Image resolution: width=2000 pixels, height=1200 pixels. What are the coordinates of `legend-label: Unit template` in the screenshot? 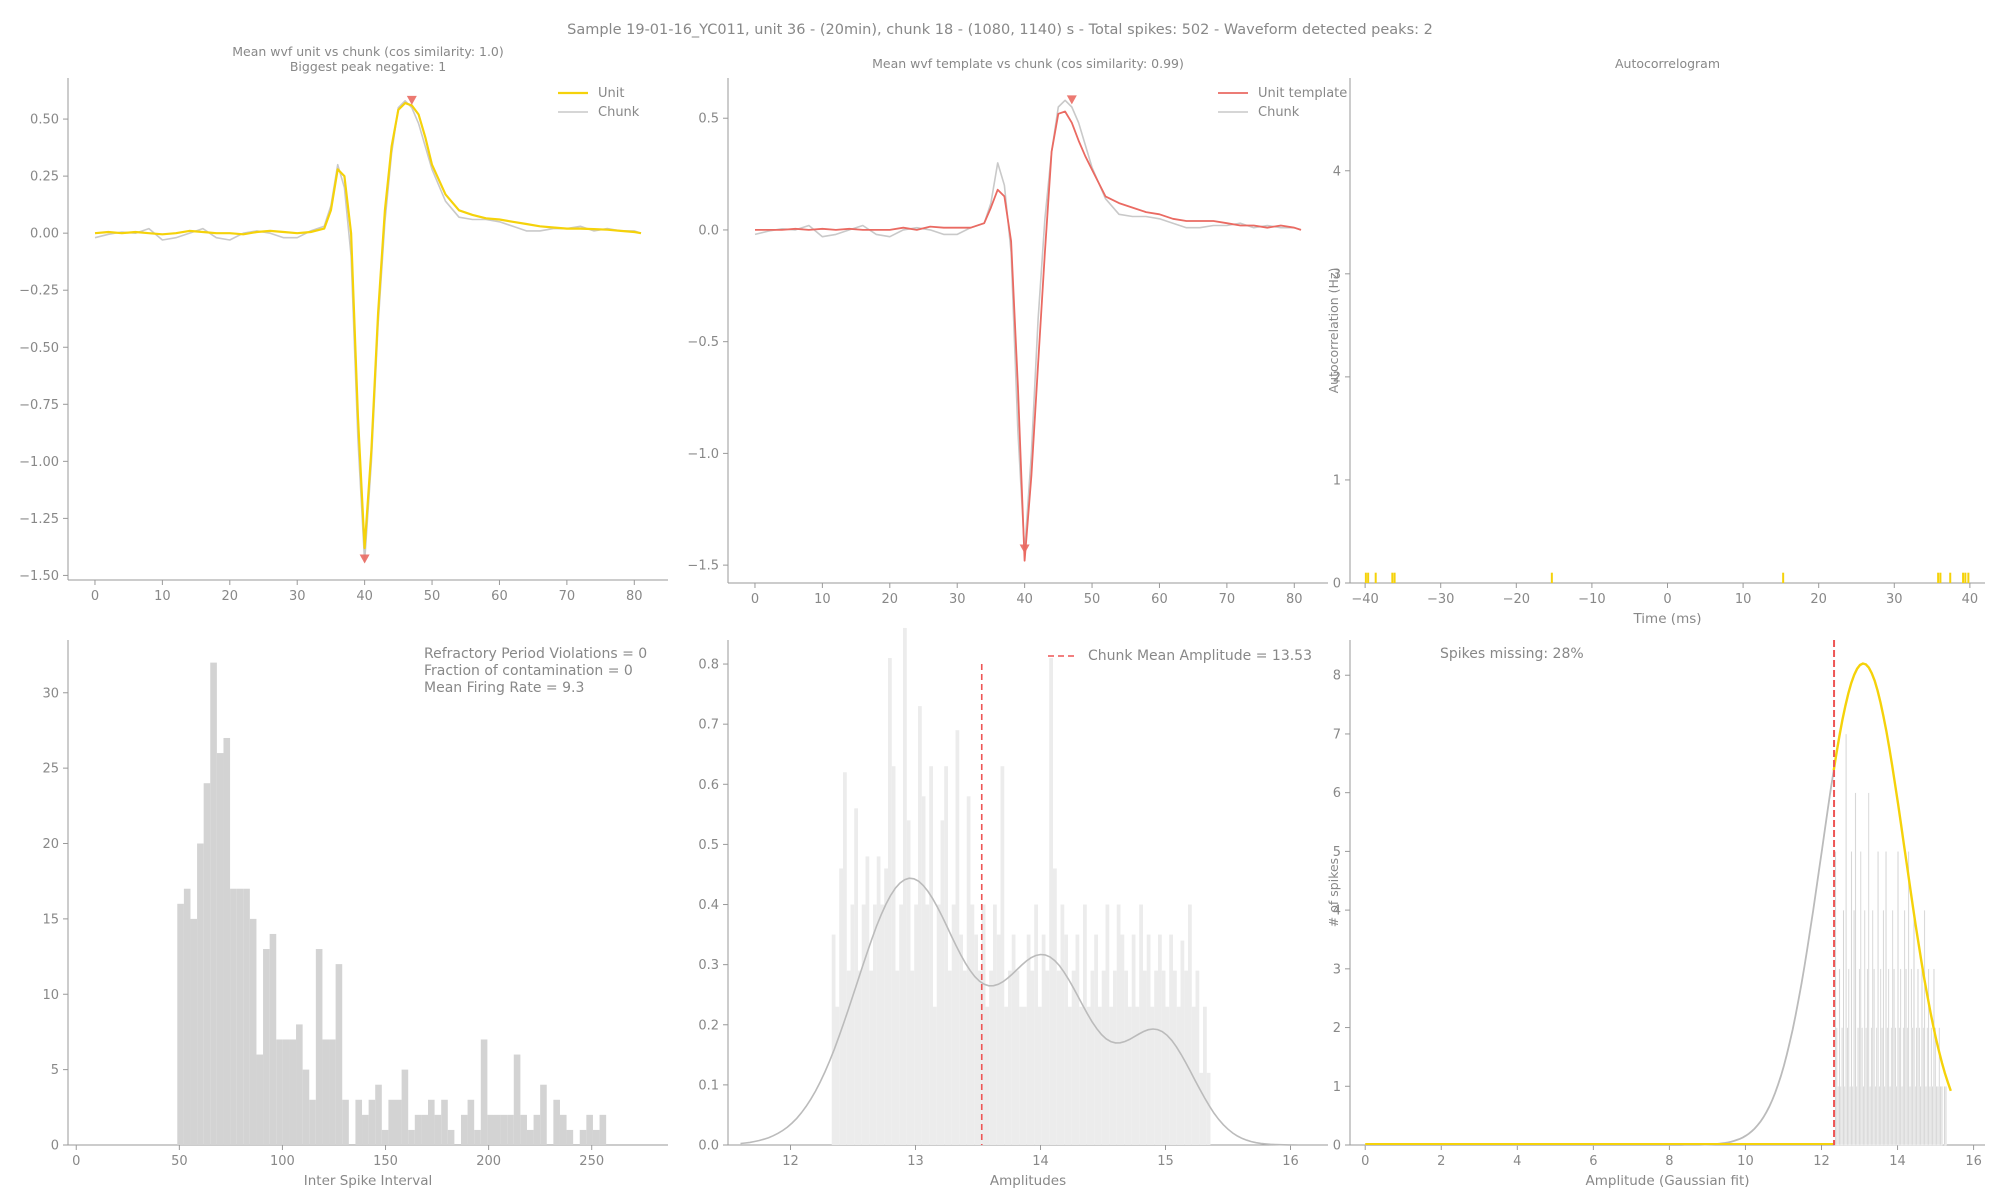 It's located at (1302, 93).